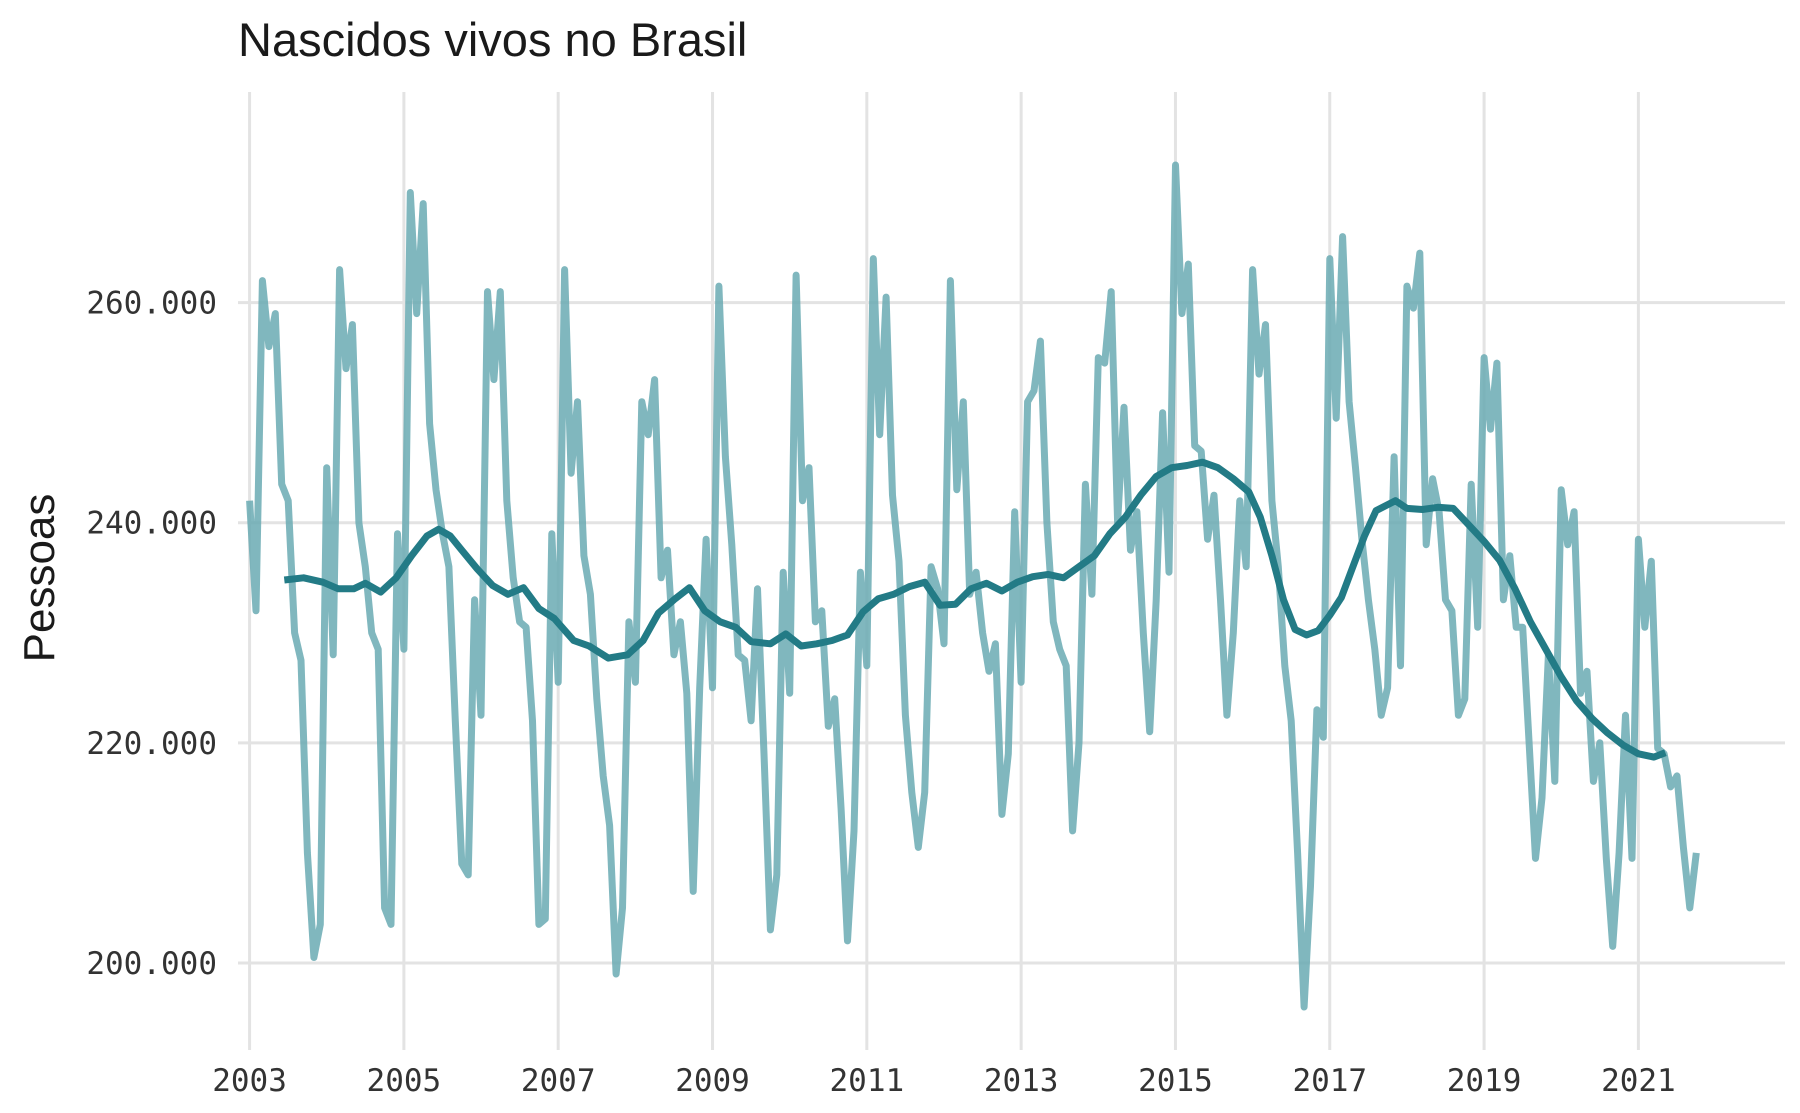  I want to click on y-tick-label-200000: 200.000, so click(151, 964).